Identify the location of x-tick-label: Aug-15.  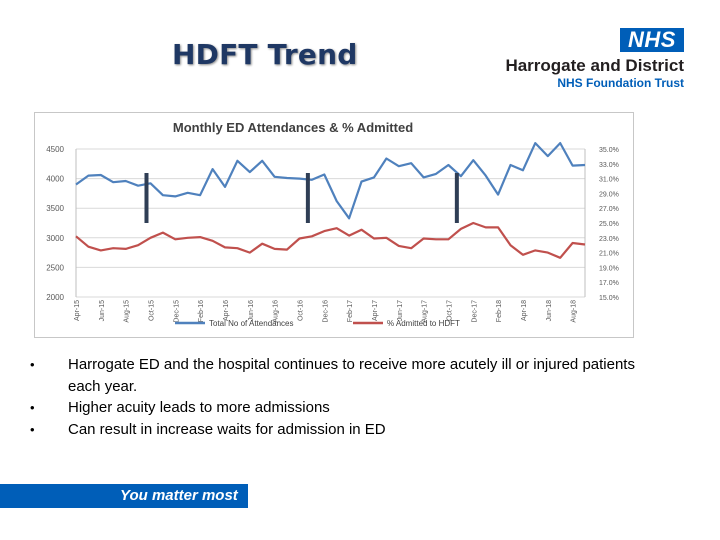
(127, 311).